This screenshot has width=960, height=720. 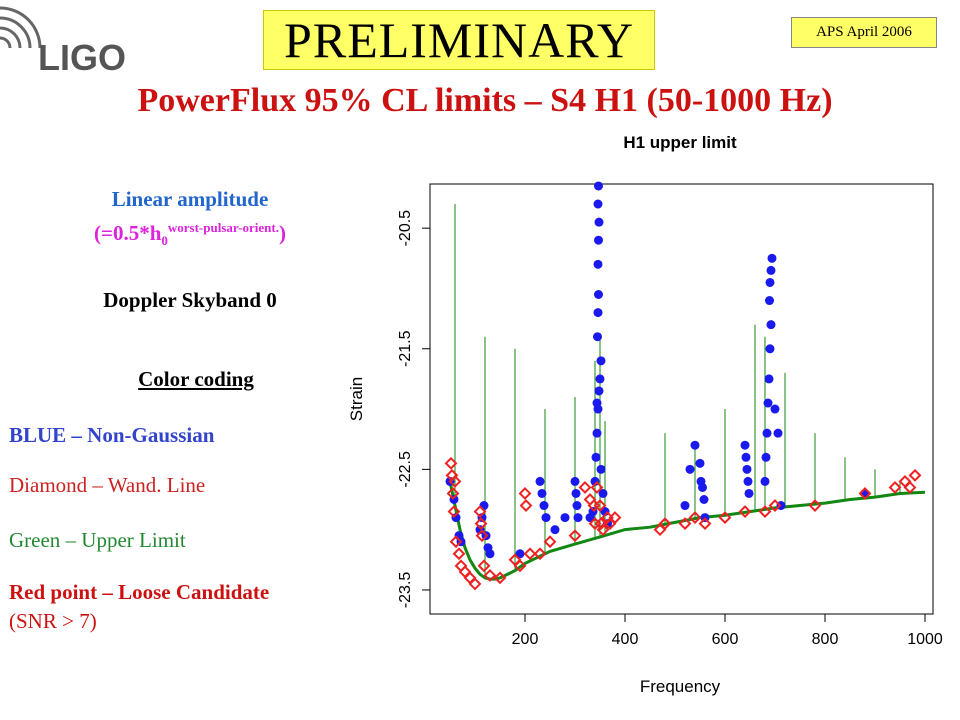 I want to click on orientation-note: (=0.5*h0worst-pulsar-orient.), so click(x=190, y=234).